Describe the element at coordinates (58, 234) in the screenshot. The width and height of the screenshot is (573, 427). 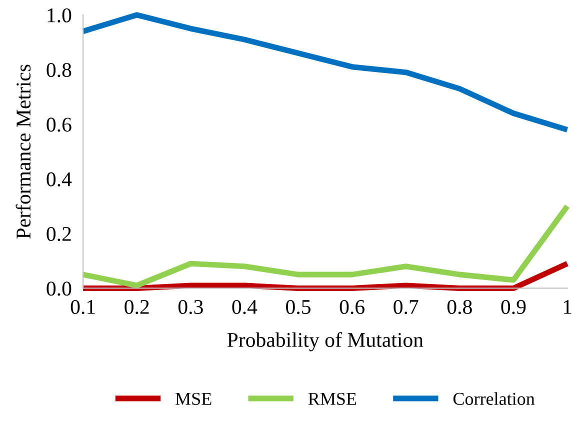
I see `y-tick-label: 0.2` at that location.